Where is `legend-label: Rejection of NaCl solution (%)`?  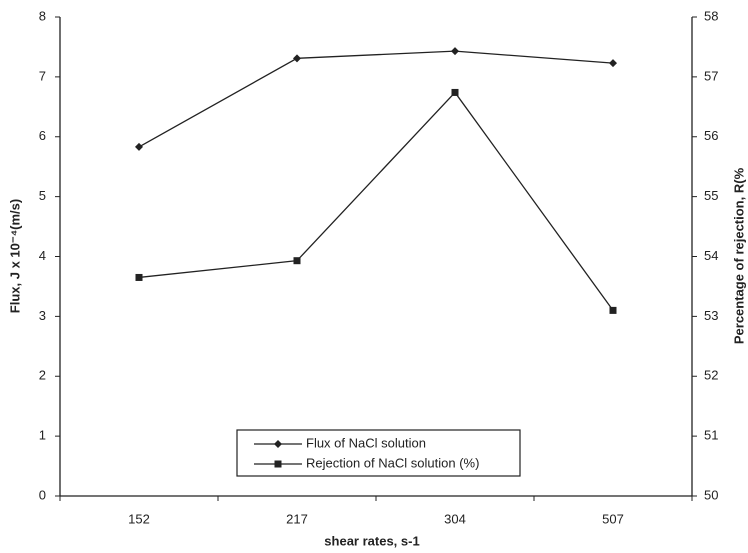
legend-label: Rejection of NaCl solution (%) is located at coordinates (392, 462).